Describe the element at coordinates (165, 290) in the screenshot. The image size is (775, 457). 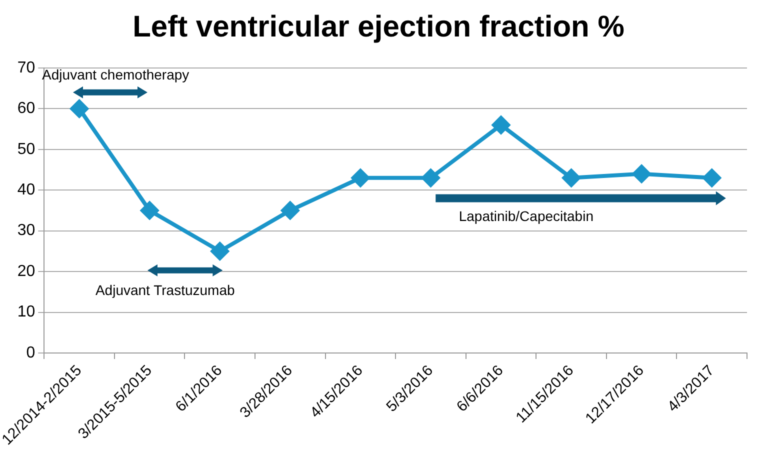
I see `annotation: Adjuvant Trastuzumab` at that location.